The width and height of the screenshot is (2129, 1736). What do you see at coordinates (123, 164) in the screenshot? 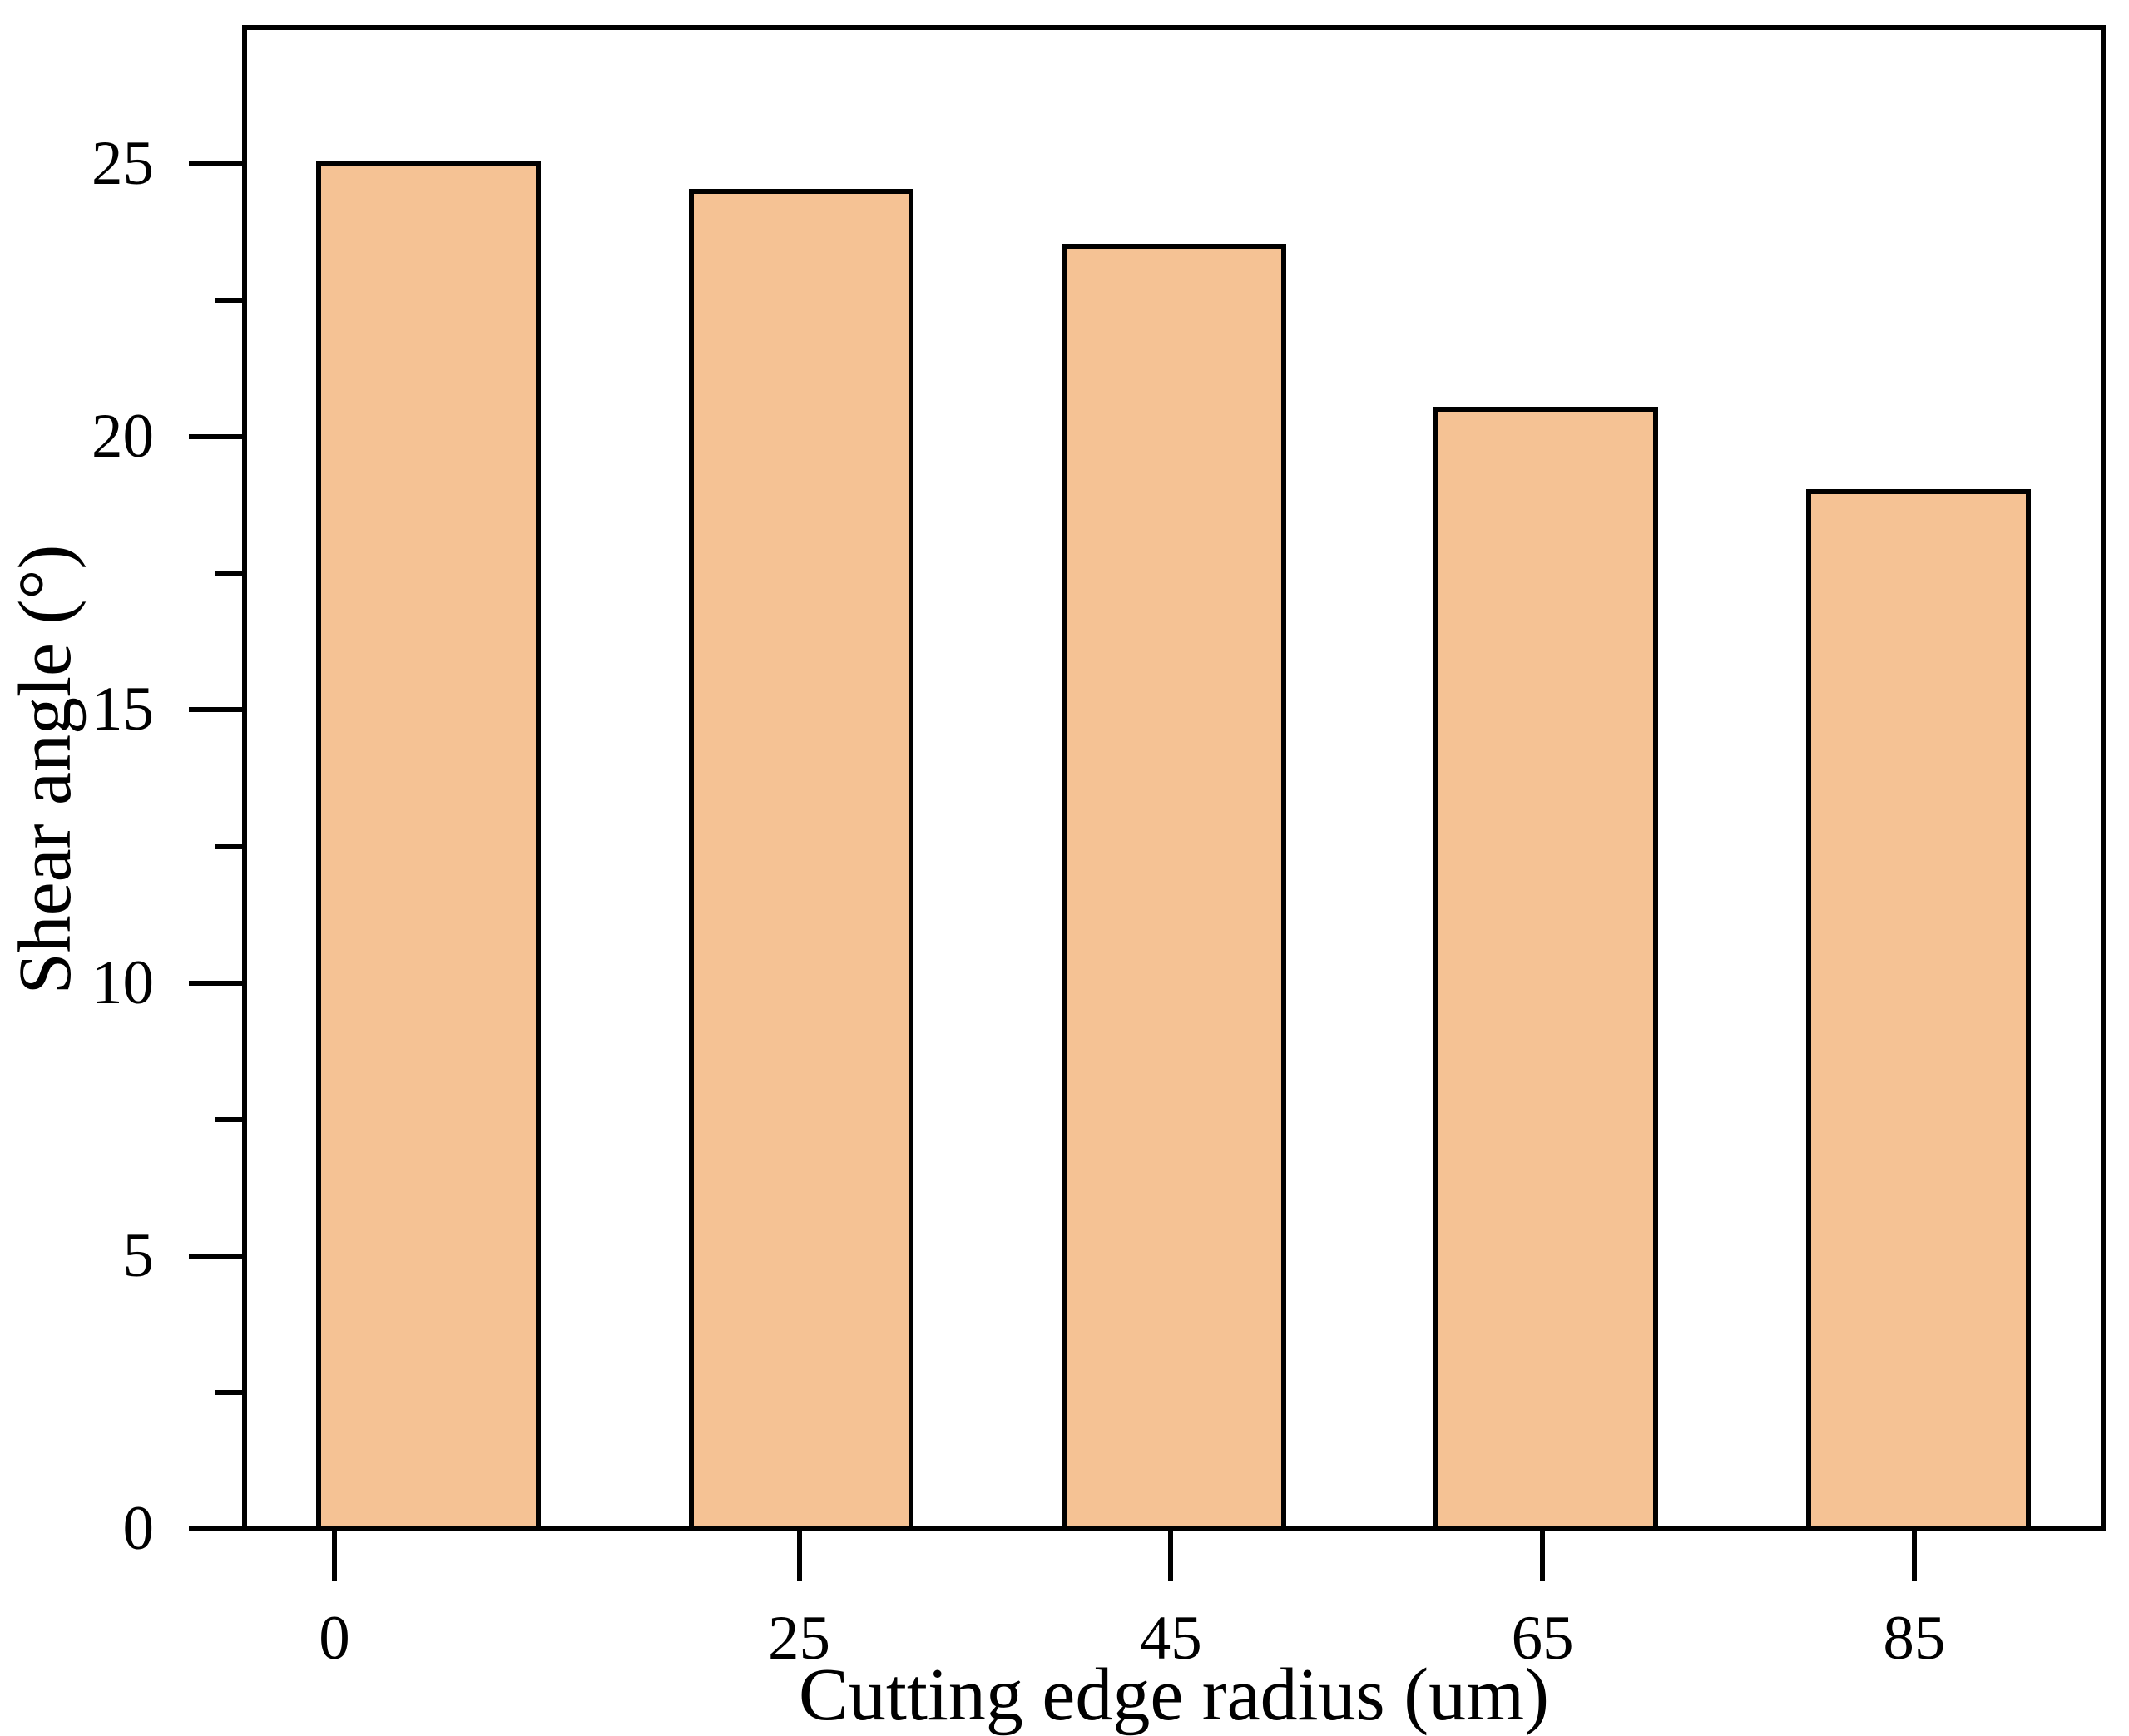
I see `y-tick-label-25: 25` at bounding box center [123, 164].